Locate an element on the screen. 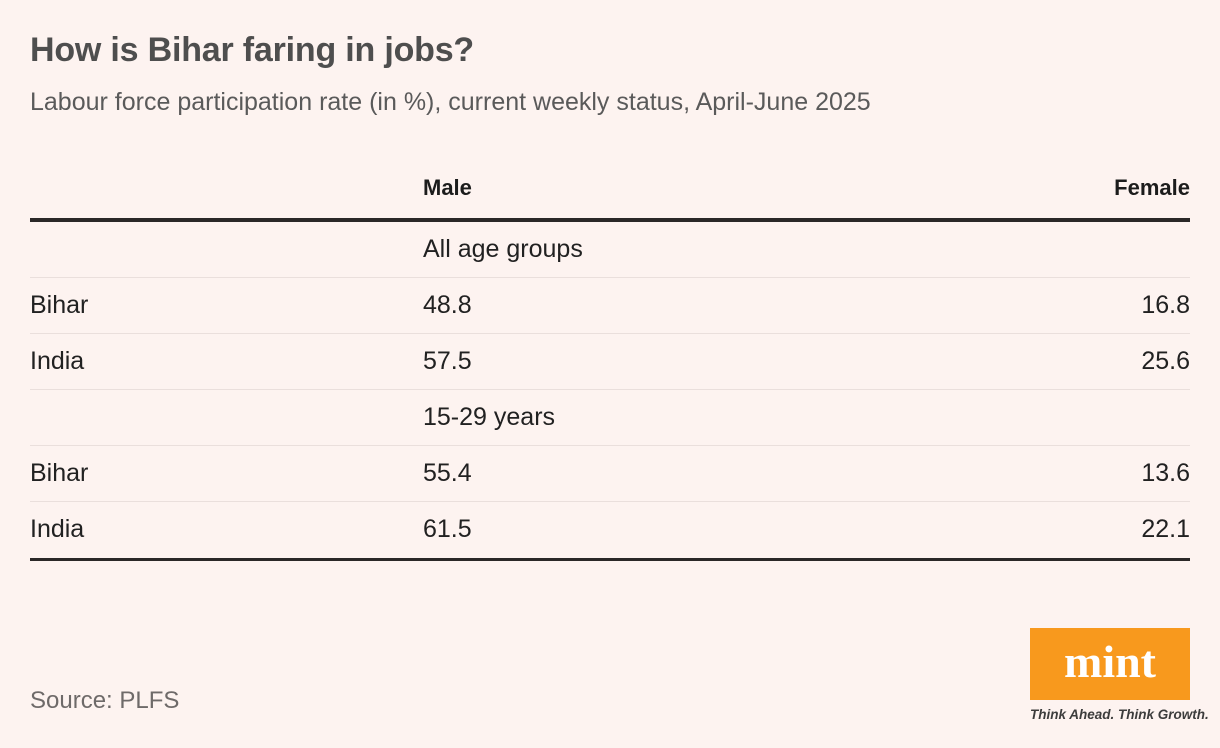  value-male: 61.5 is located at coordinates (447, 529).